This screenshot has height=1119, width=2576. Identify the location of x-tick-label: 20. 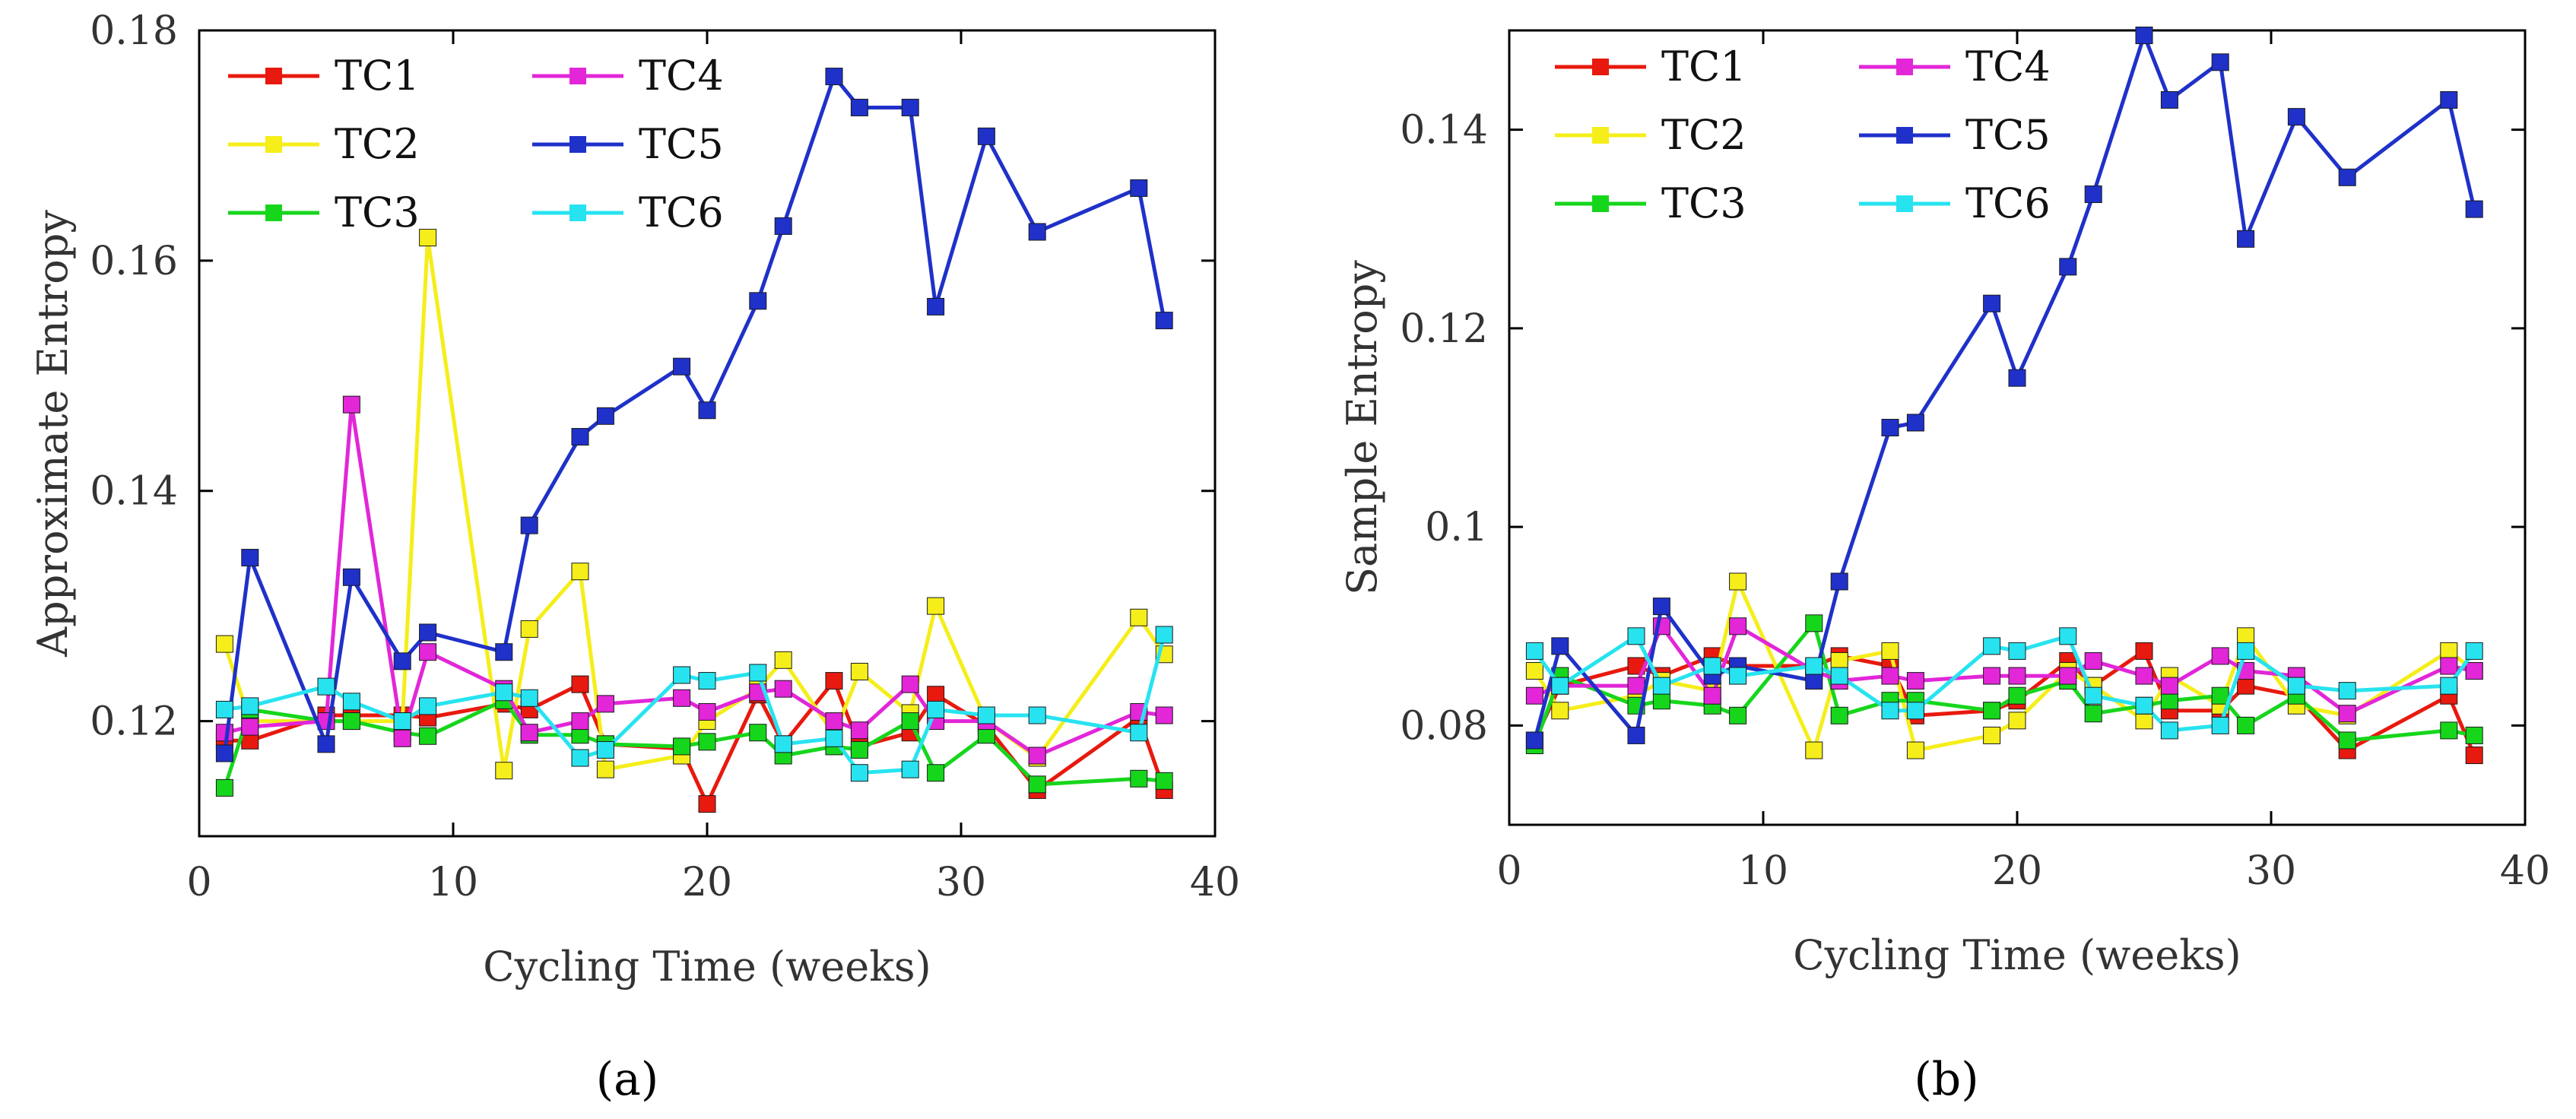
(707, 882).